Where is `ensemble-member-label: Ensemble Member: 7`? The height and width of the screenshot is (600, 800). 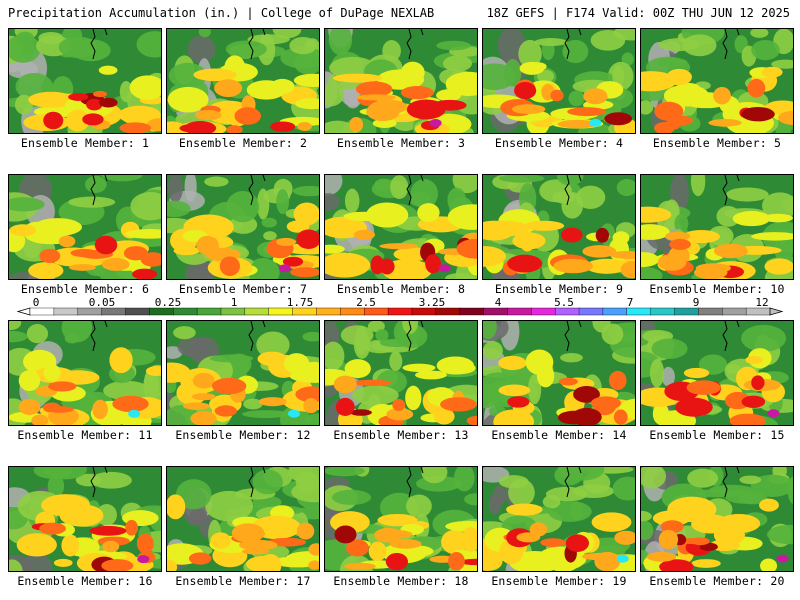 ensemble-member-label: Ensemble Member: 7 is located at coordinates (243, 289).